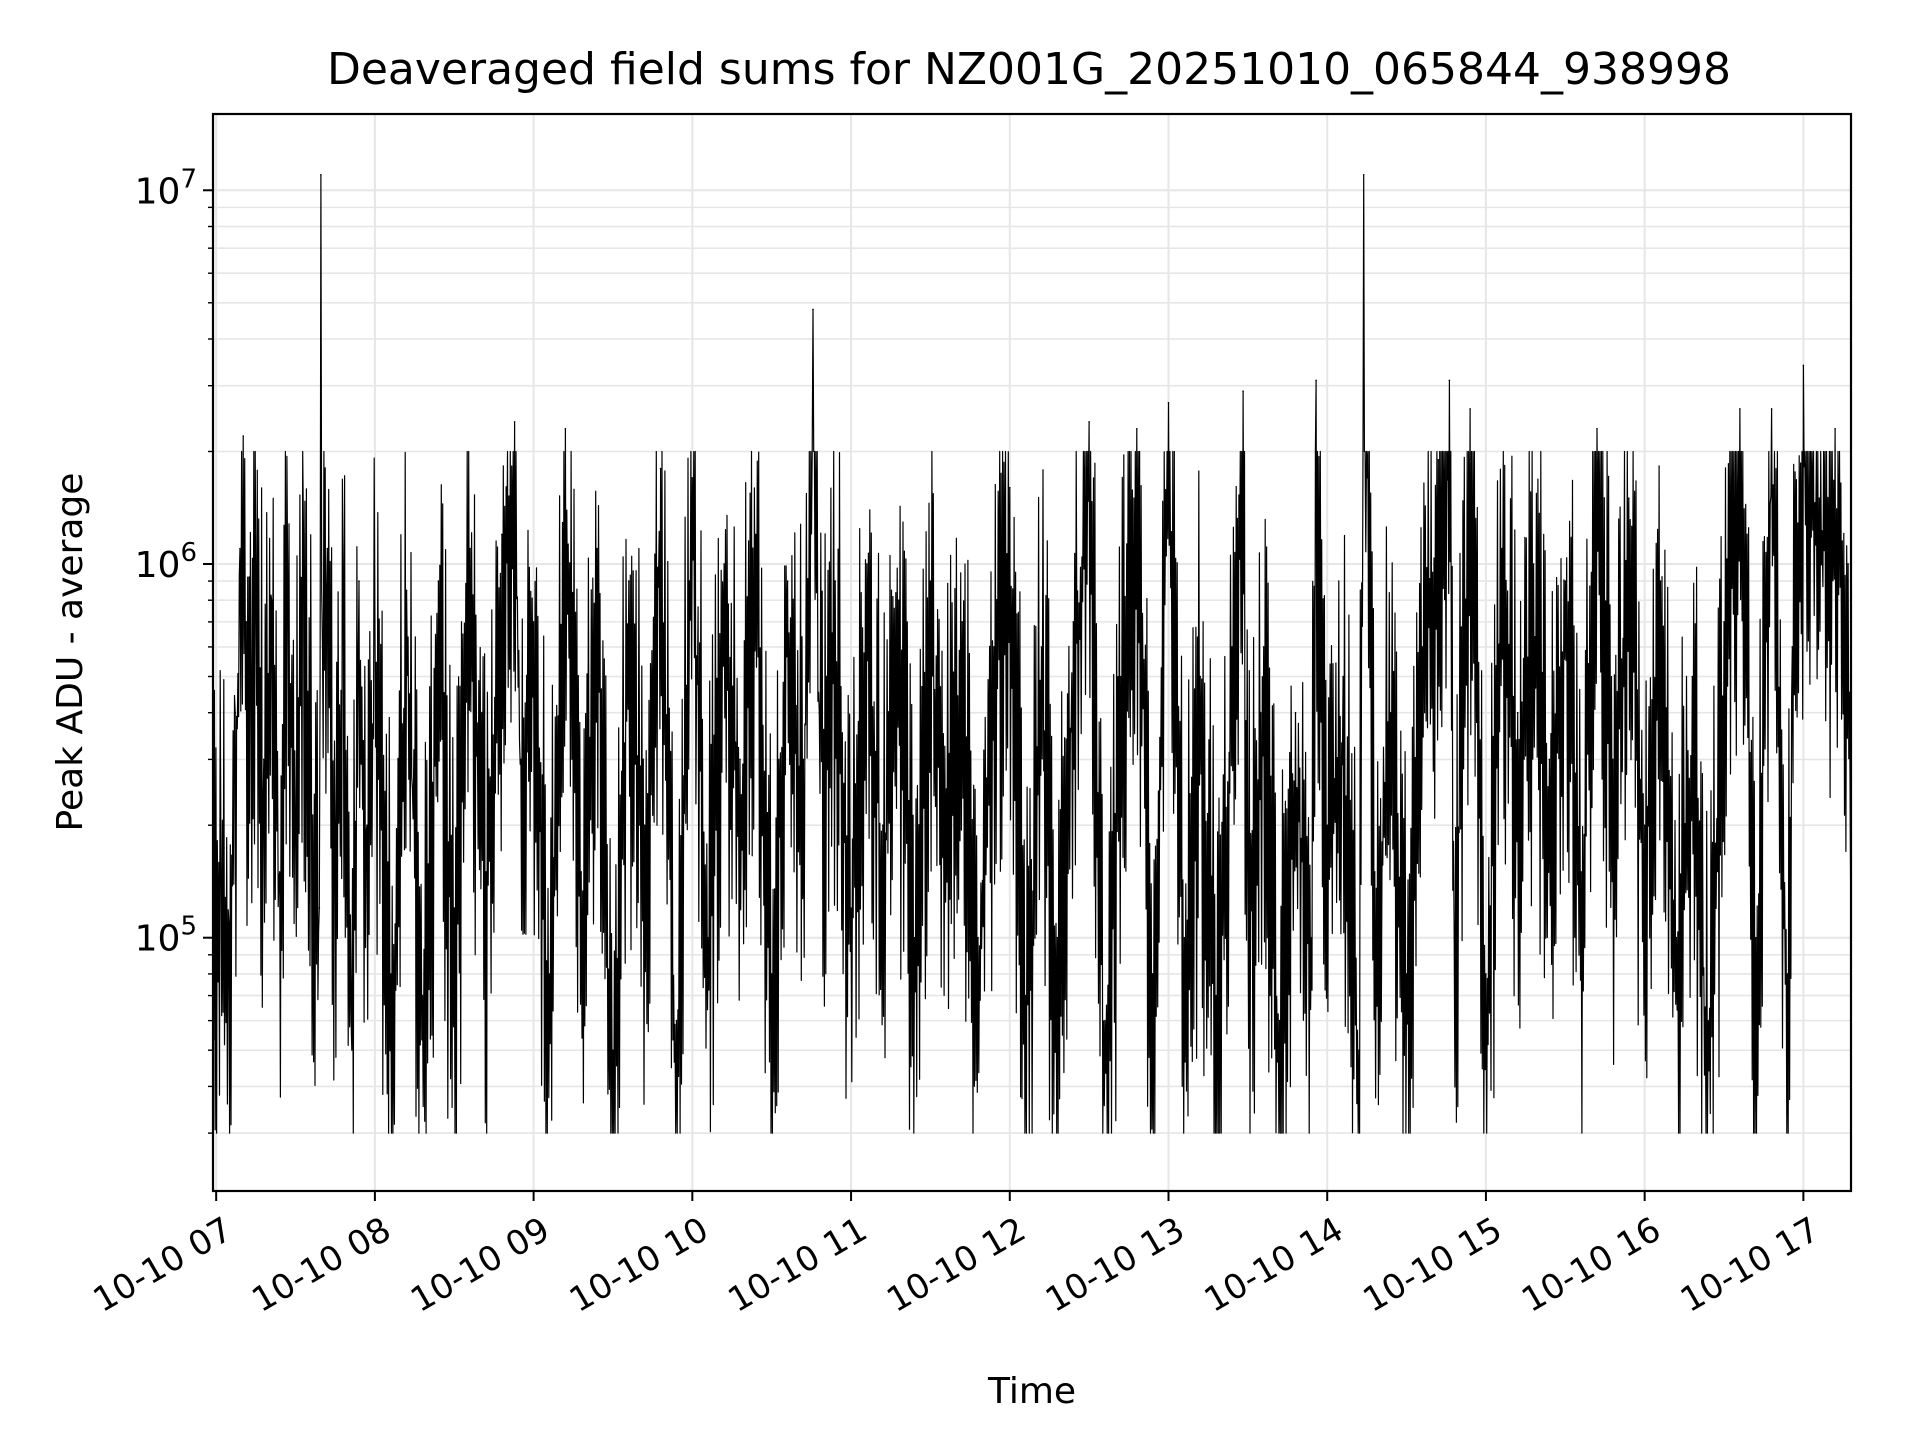 The height and width of the screenshot is (1440, 1920). I want to click on y-tick-label: 10⁷, so click(166, 188).